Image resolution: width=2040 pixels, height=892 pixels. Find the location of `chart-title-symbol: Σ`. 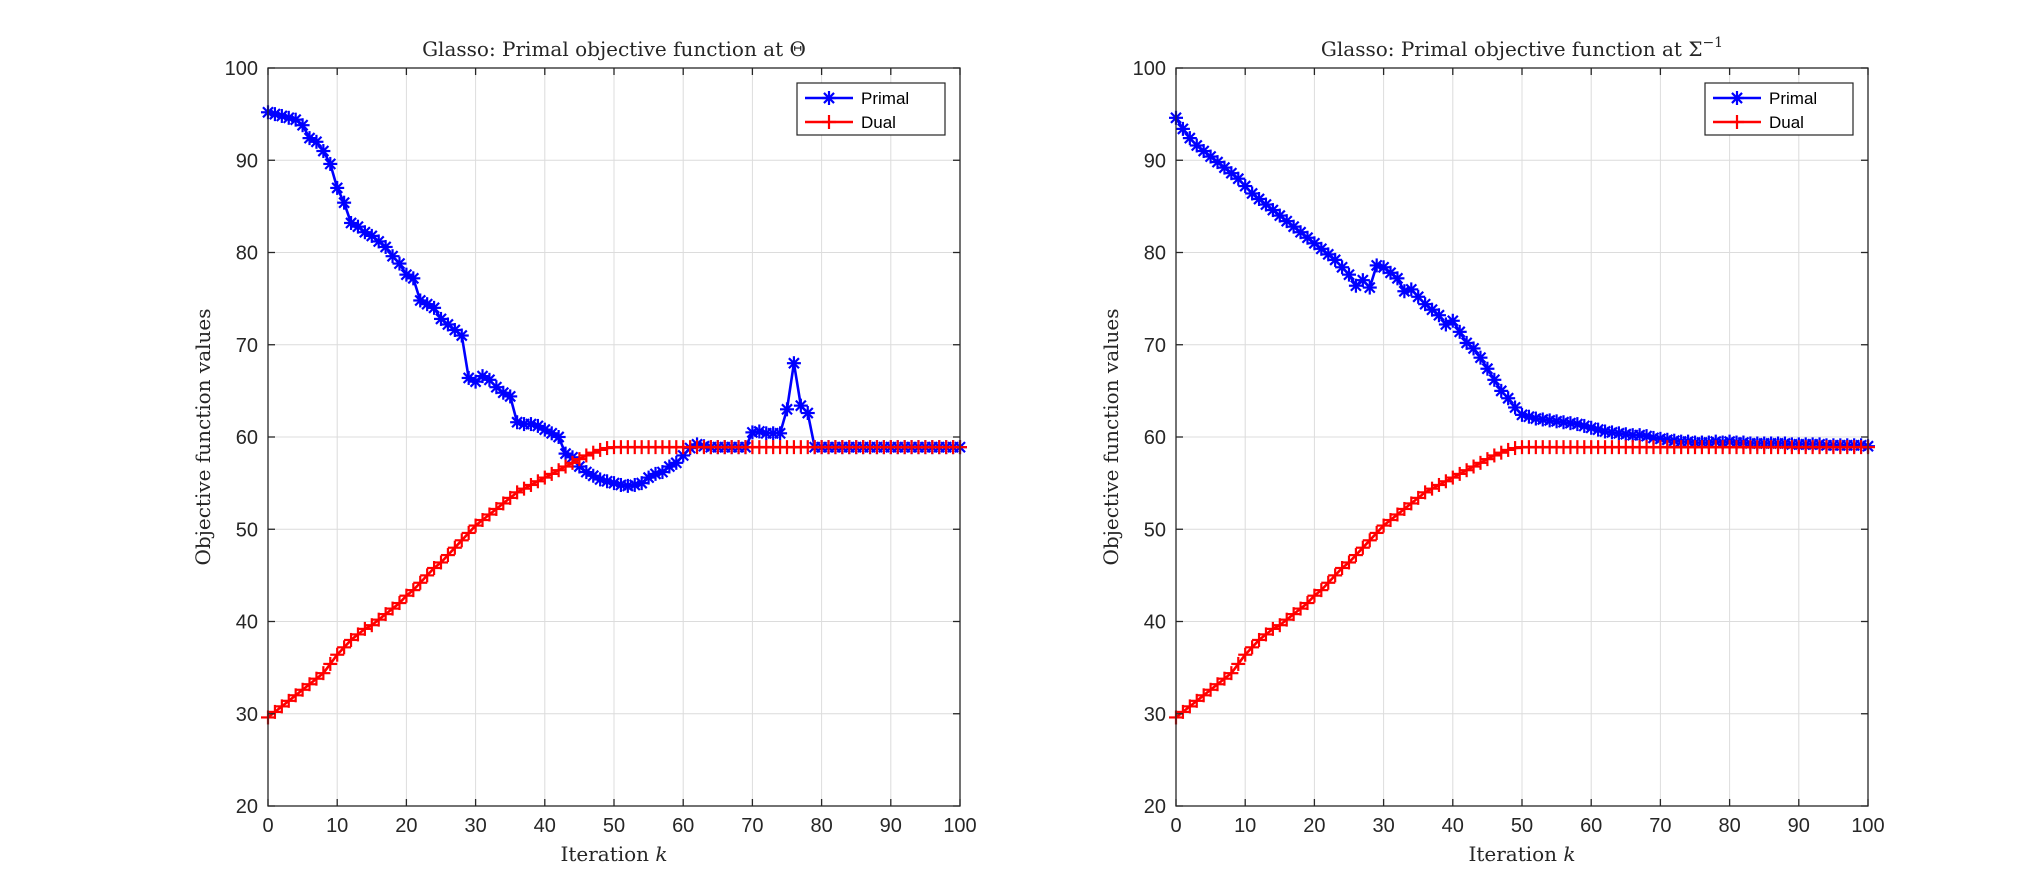

chart-title-symbol: Σ is located at coordinates (1695, 49).